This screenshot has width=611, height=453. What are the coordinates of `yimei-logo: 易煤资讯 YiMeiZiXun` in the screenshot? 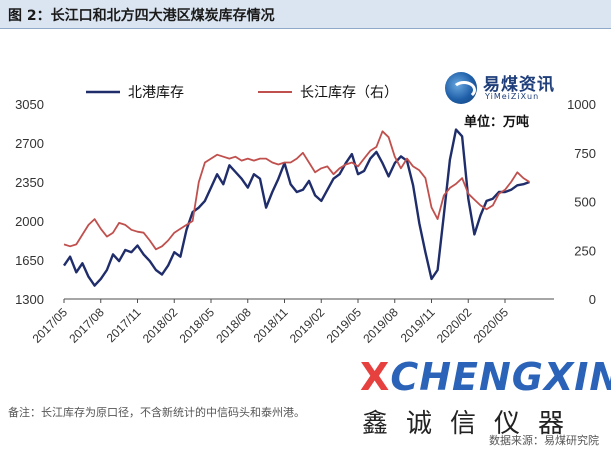 It's located at (507, 90).